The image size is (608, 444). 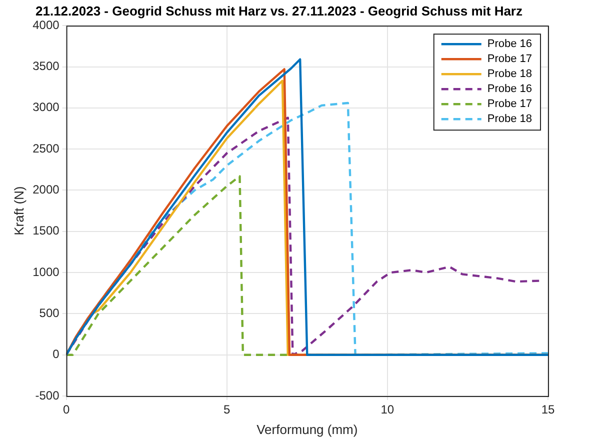 What do you see at coordinates (548, 409) in the screenshot?
I see `x-tick-label: 15` at bounding box center [548, 409].